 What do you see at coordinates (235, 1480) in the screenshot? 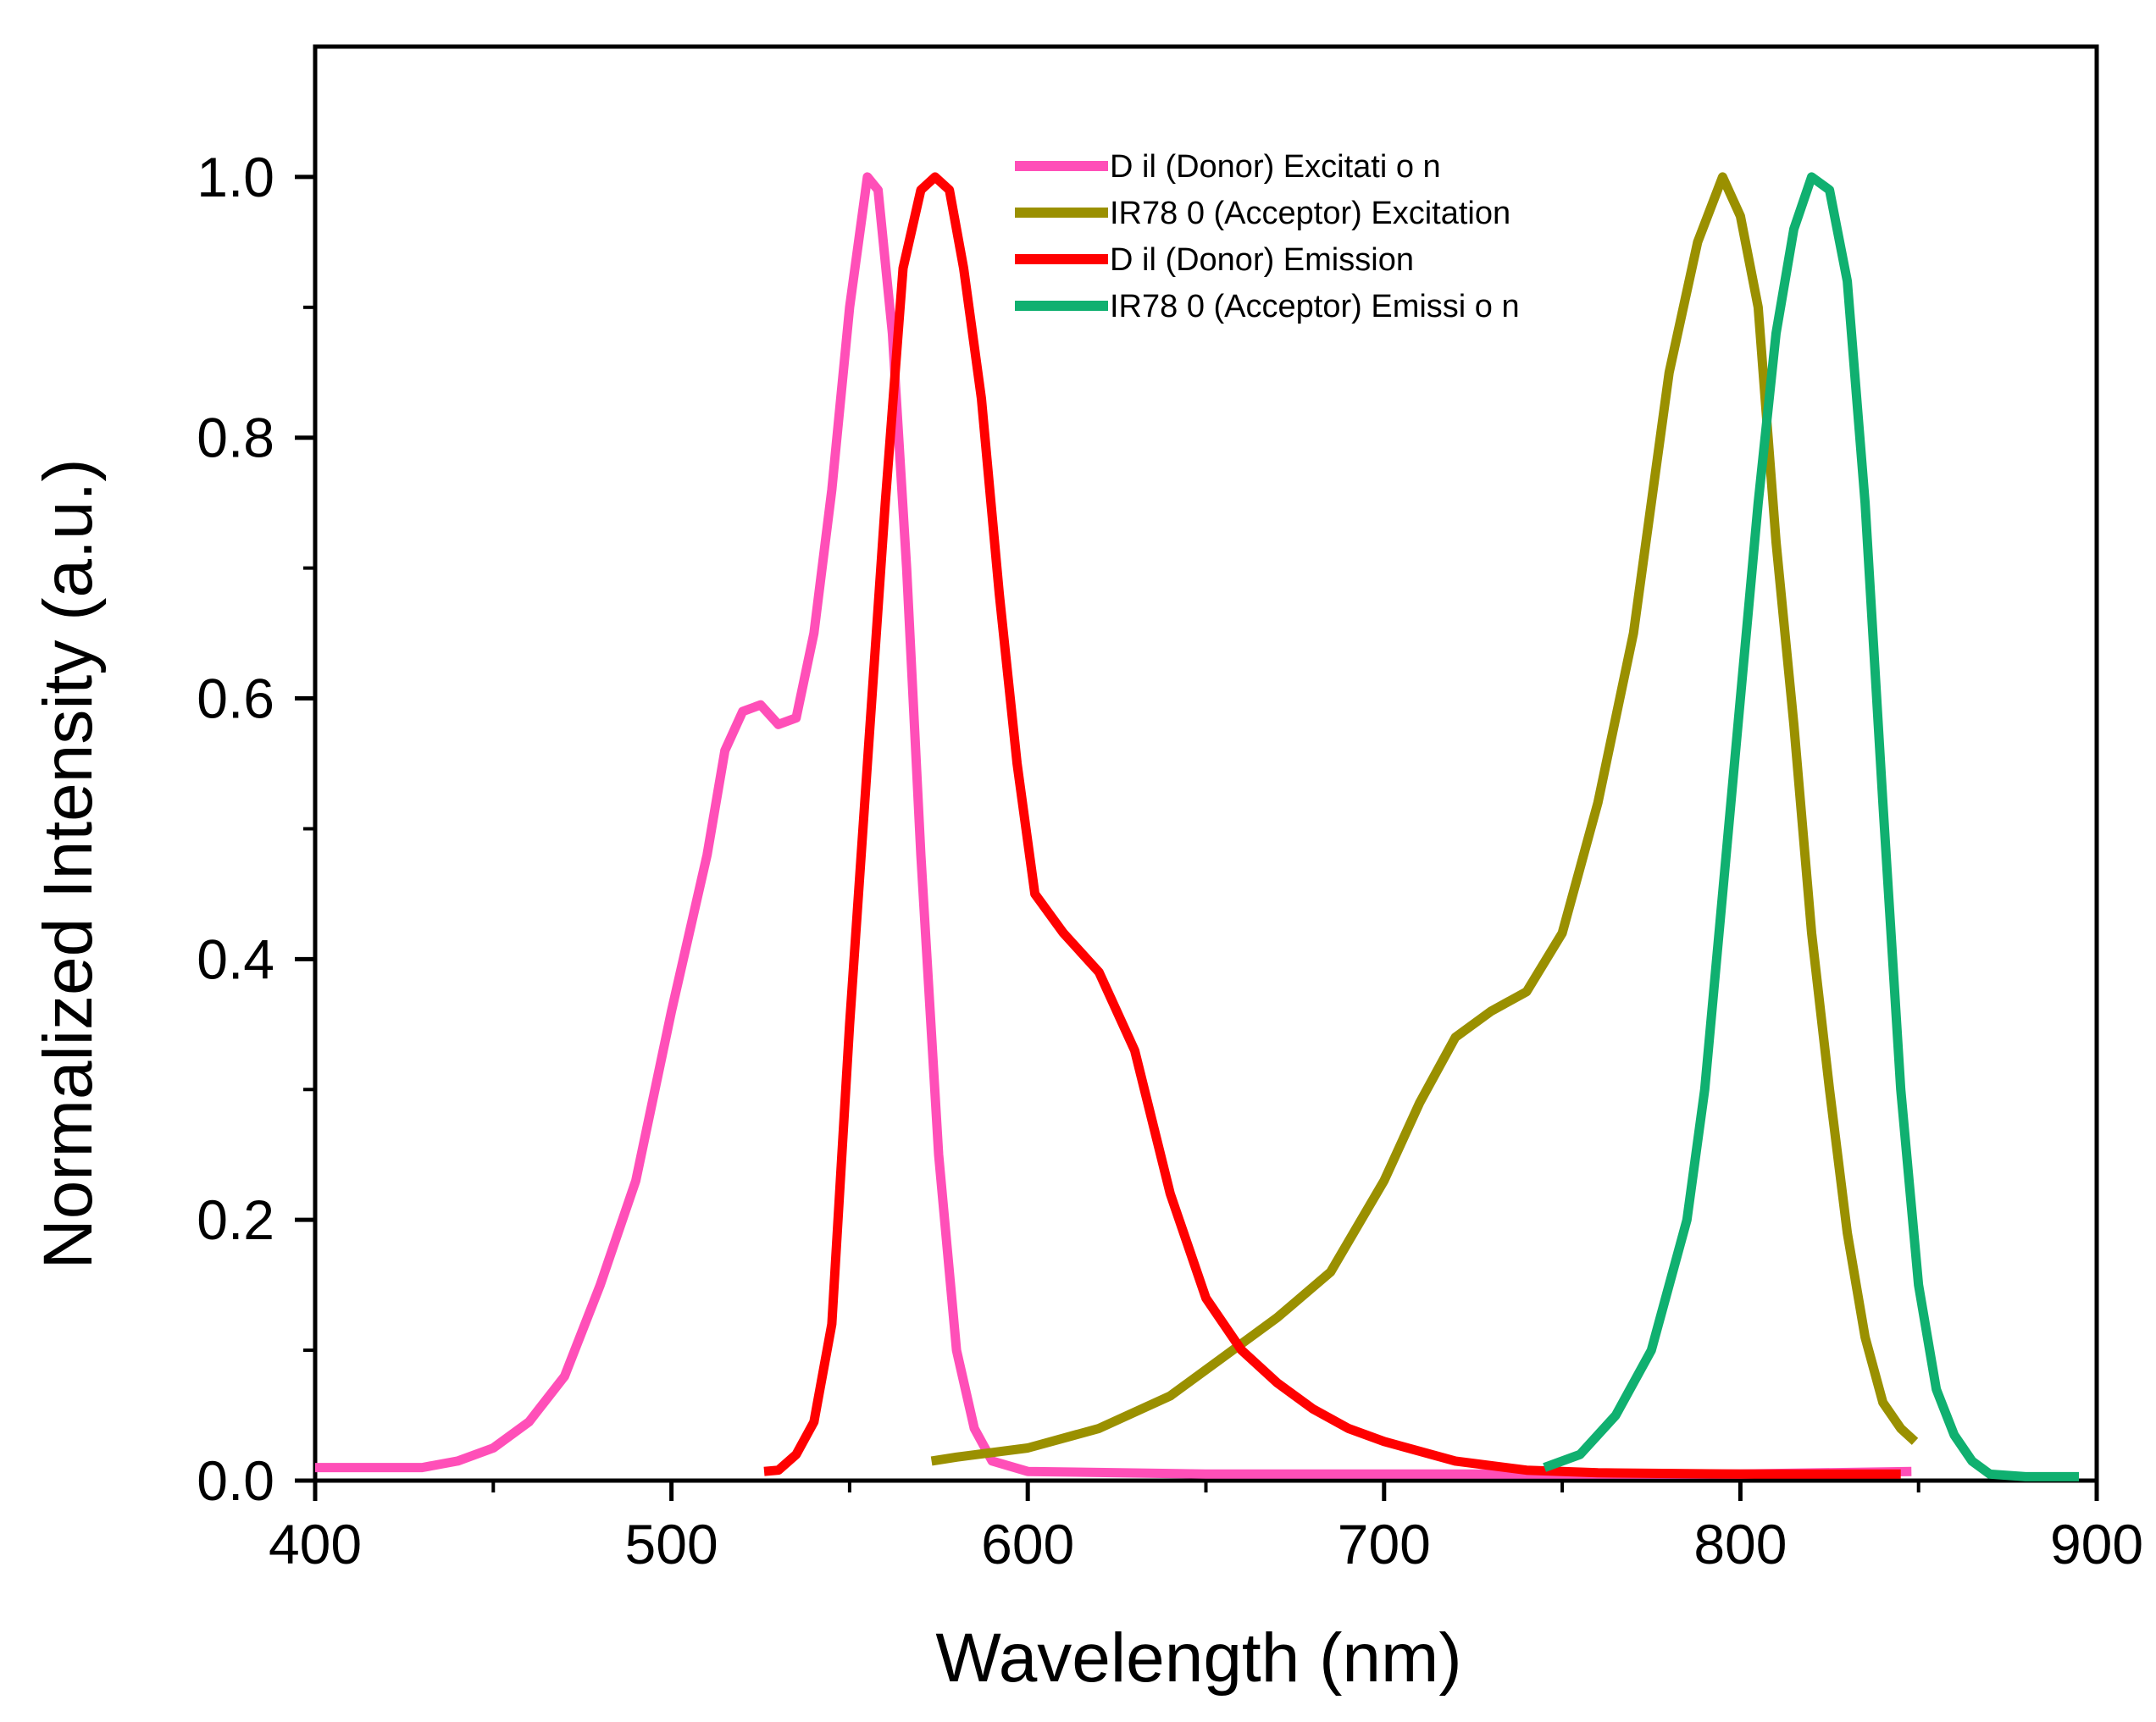
I see `y-tick-label-0.0: 0.0` at bounding box center [235, 1480].